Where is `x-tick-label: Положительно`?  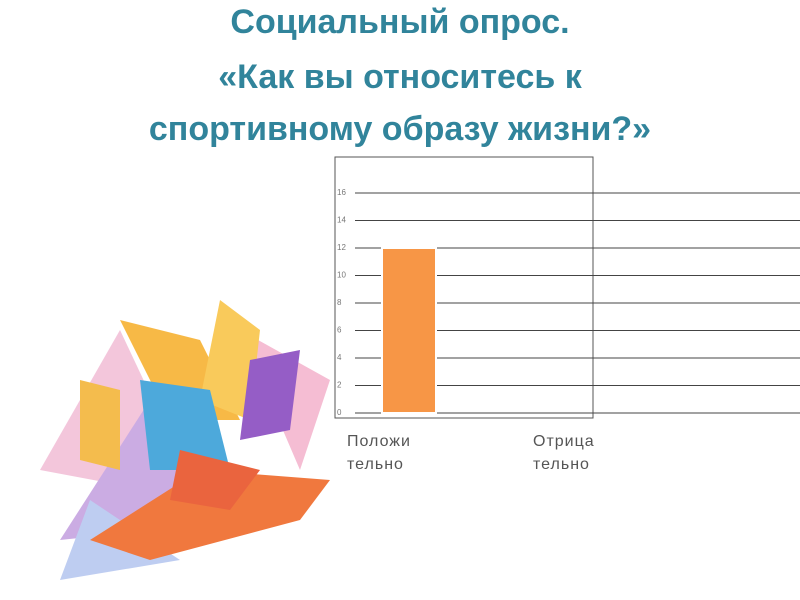 x-tick-label: Положительно is located at coordinates (379, 453).